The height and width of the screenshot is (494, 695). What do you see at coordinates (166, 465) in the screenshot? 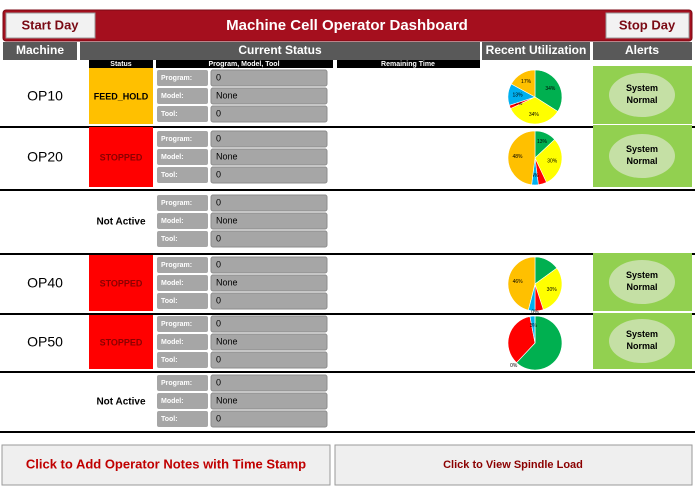
I see `operator-notes-button` at bounding box center [166, 465].